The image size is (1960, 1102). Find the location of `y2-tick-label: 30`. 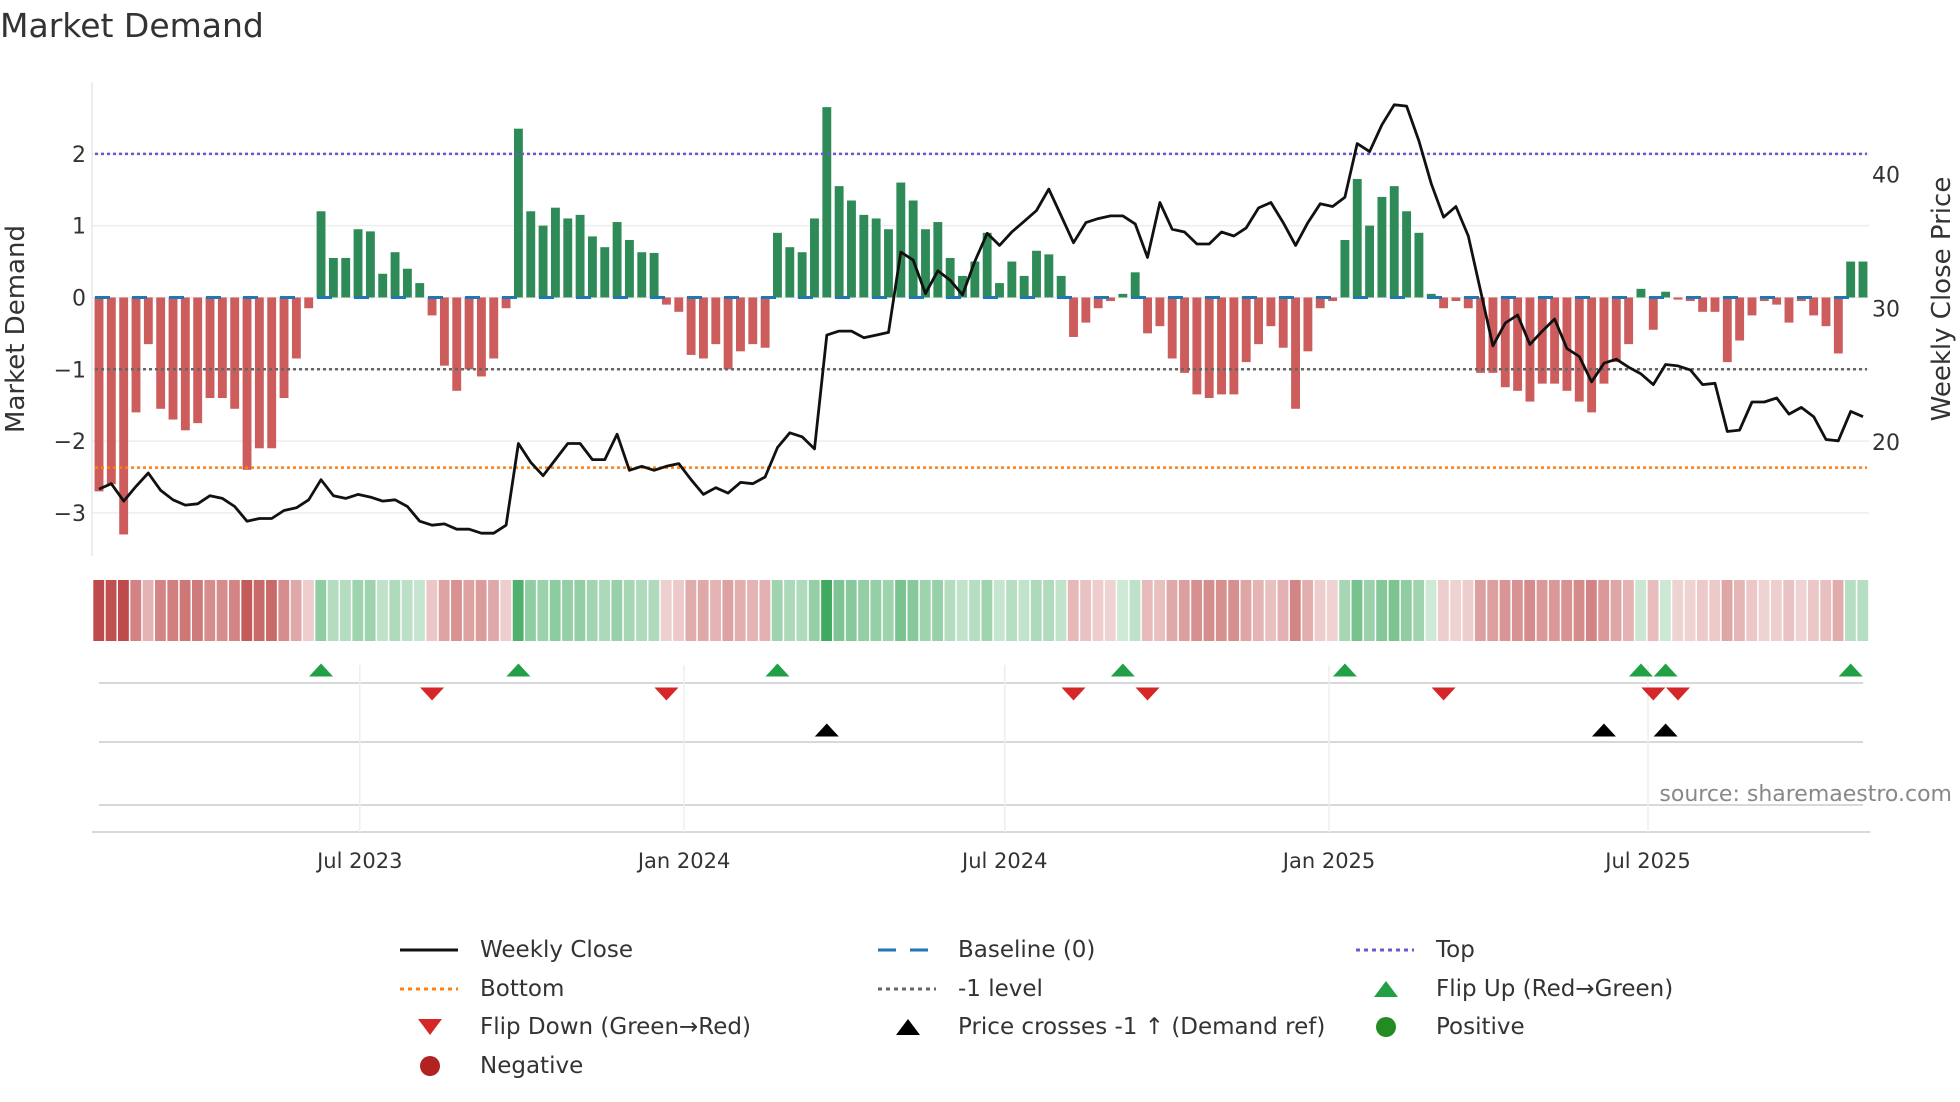

y2-tick-label: 30 is located at coordinates (1886, 309).